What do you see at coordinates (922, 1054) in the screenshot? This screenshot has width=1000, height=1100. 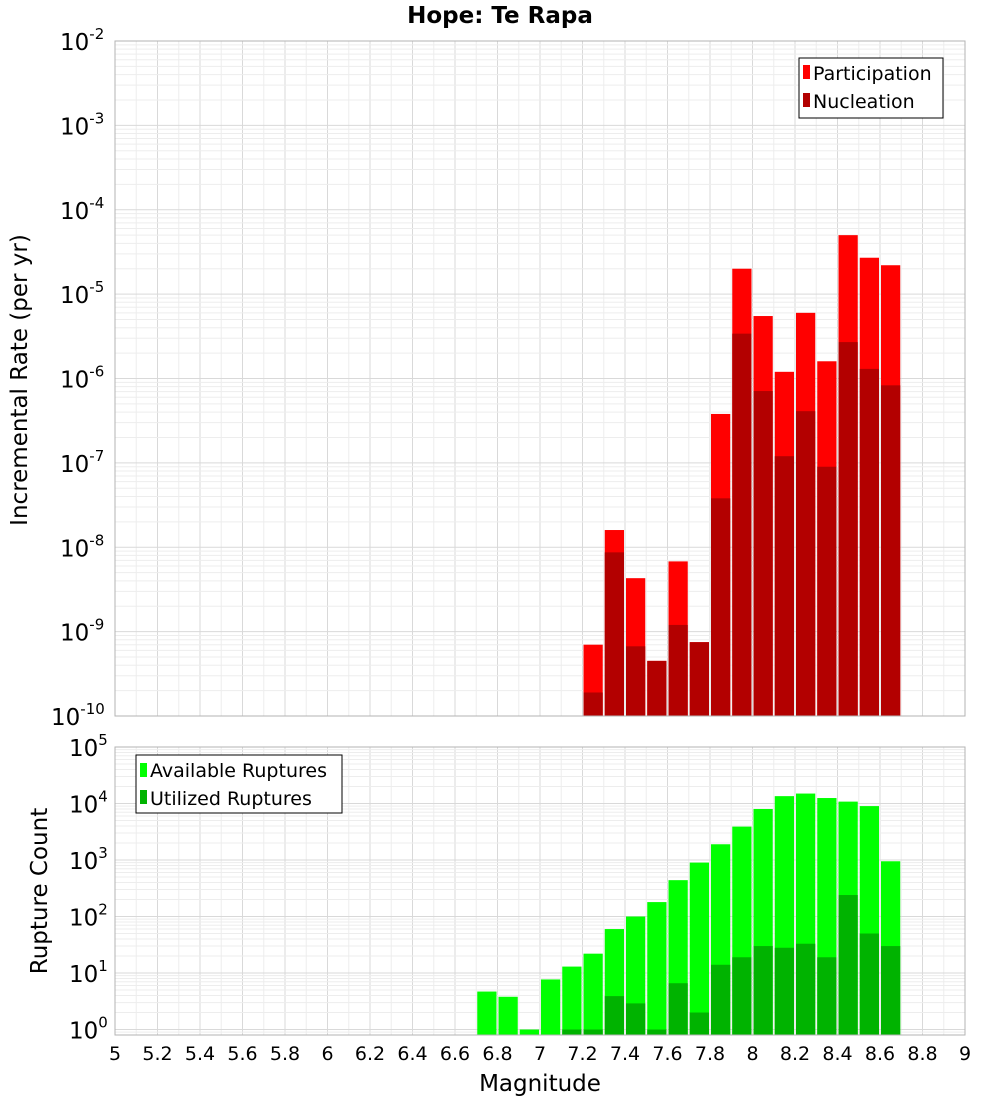 I see `x-tick-label: 8.8` at bounding box center [922, 1054].